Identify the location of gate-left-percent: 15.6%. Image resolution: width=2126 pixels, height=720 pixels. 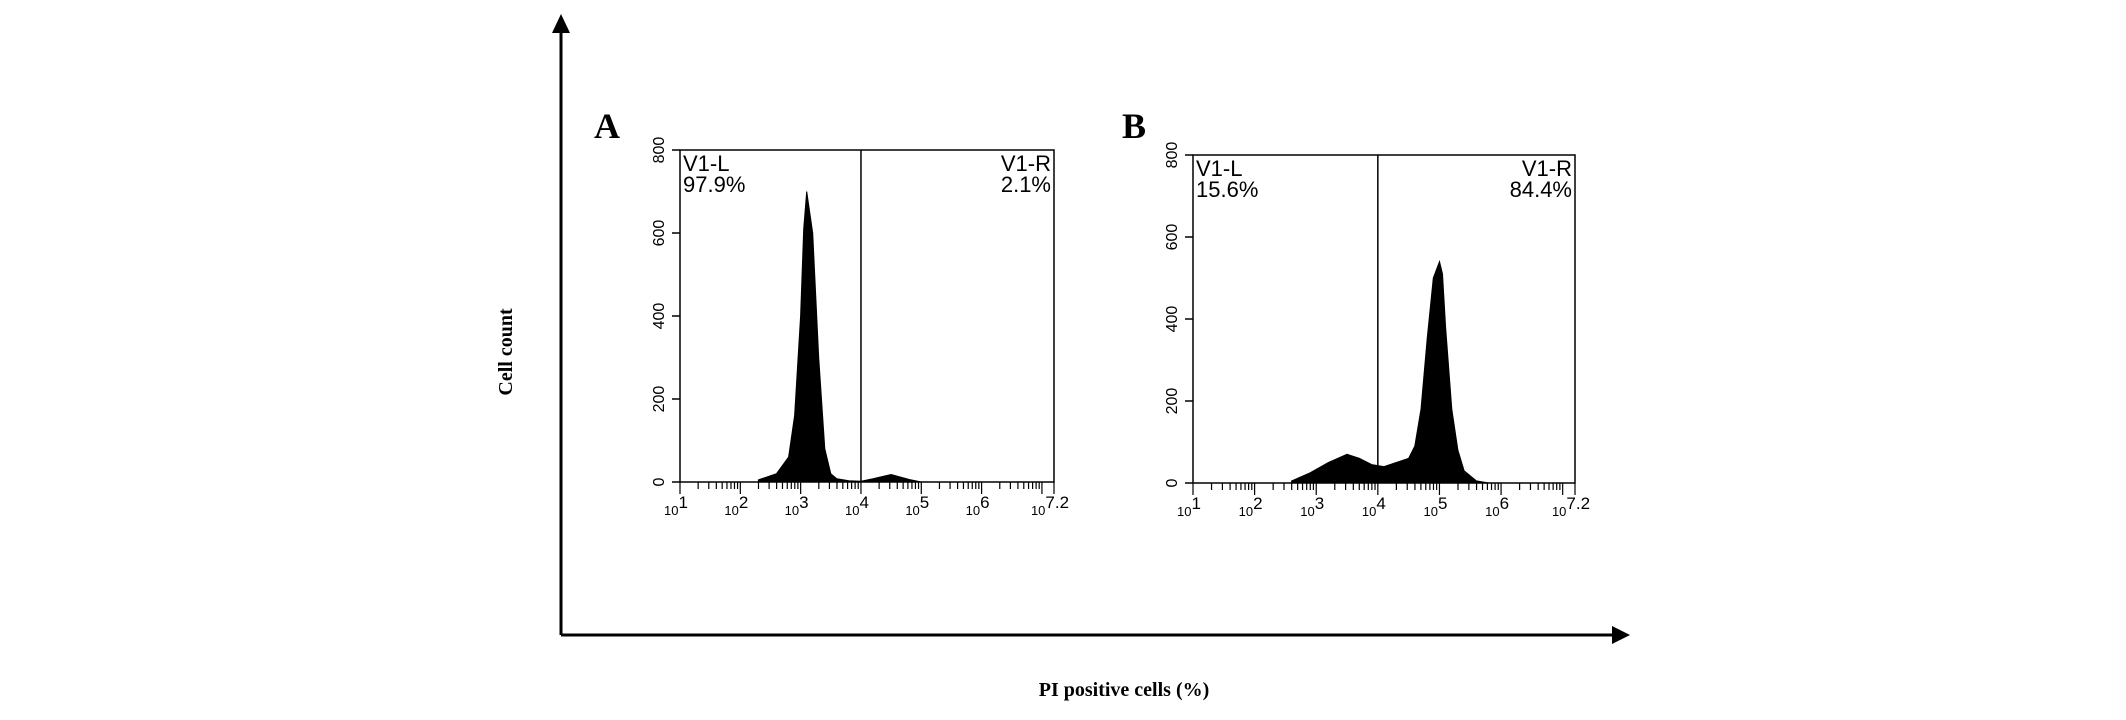
(1227, 189).